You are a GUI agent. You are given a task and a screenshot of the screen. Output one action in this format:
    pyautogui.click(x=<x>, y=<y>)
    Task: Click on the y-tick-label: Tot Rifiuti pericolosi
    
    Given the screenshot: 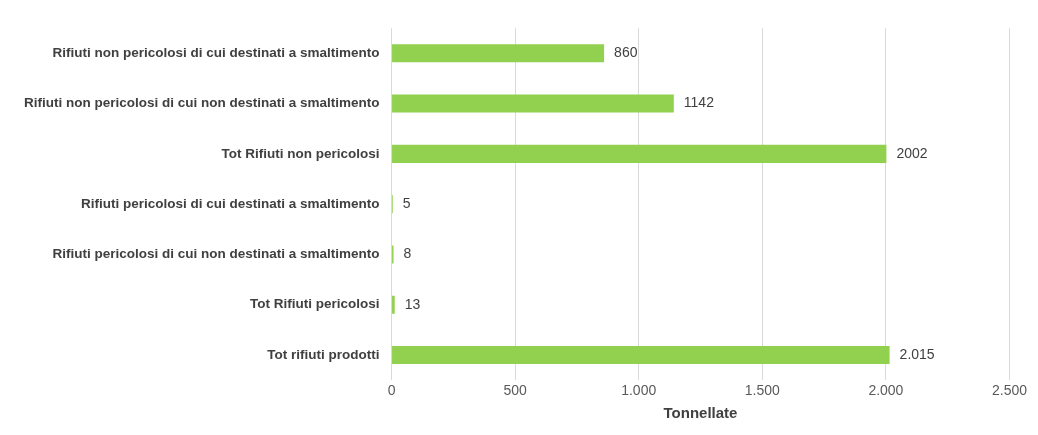 What is the action you would take?
    pyautogui.click(x=315, y=304)
    